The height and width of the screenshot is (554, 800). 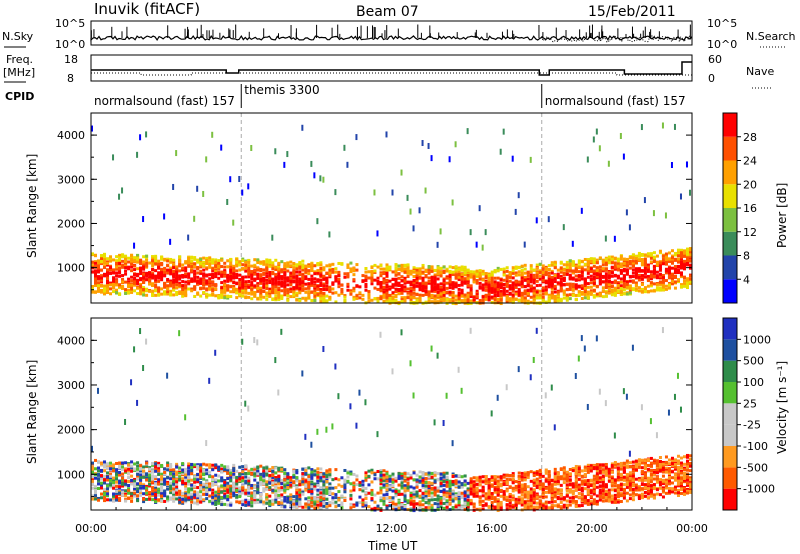 I want to click on nsky-tick-bottom: 10^0, so click(x=70, y=44).